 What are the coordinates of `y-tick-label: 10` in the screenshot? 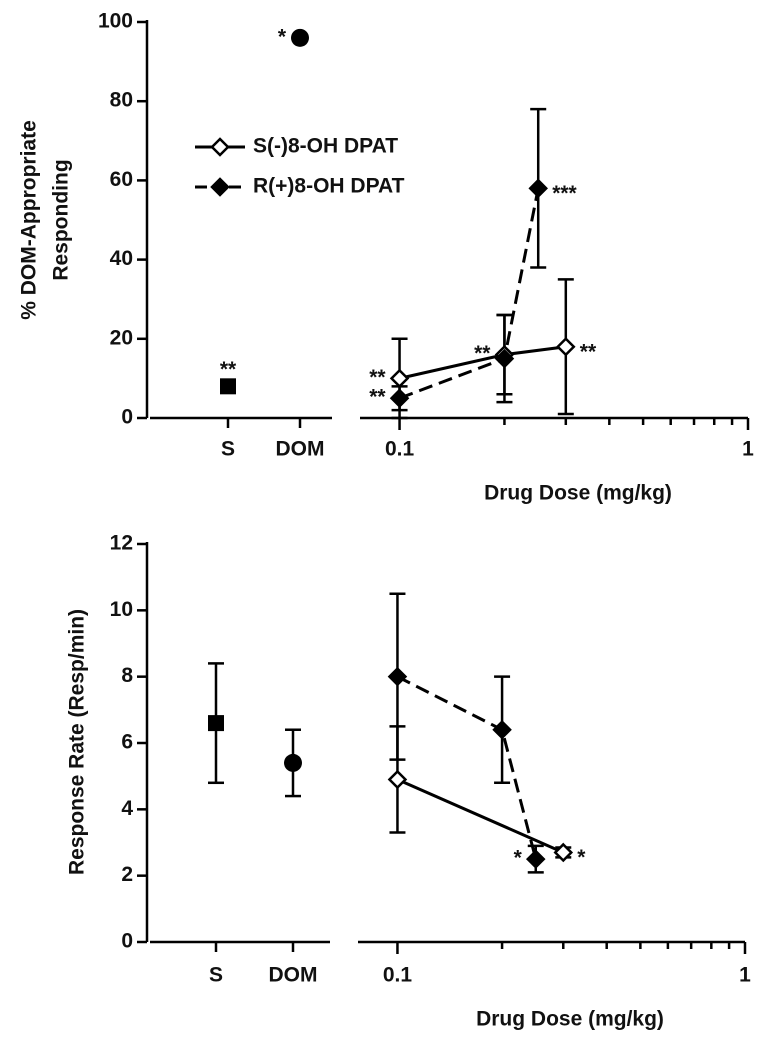 It's located at (121, 609).